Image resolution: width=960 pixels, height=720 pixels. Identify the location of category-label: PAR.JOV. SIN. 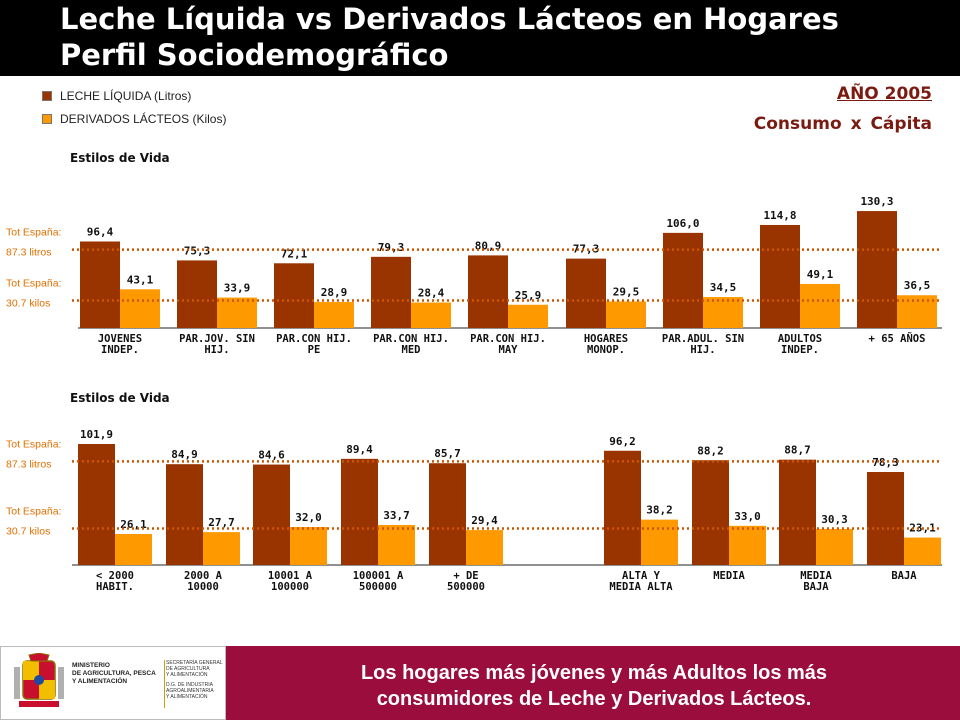
(217, 339).